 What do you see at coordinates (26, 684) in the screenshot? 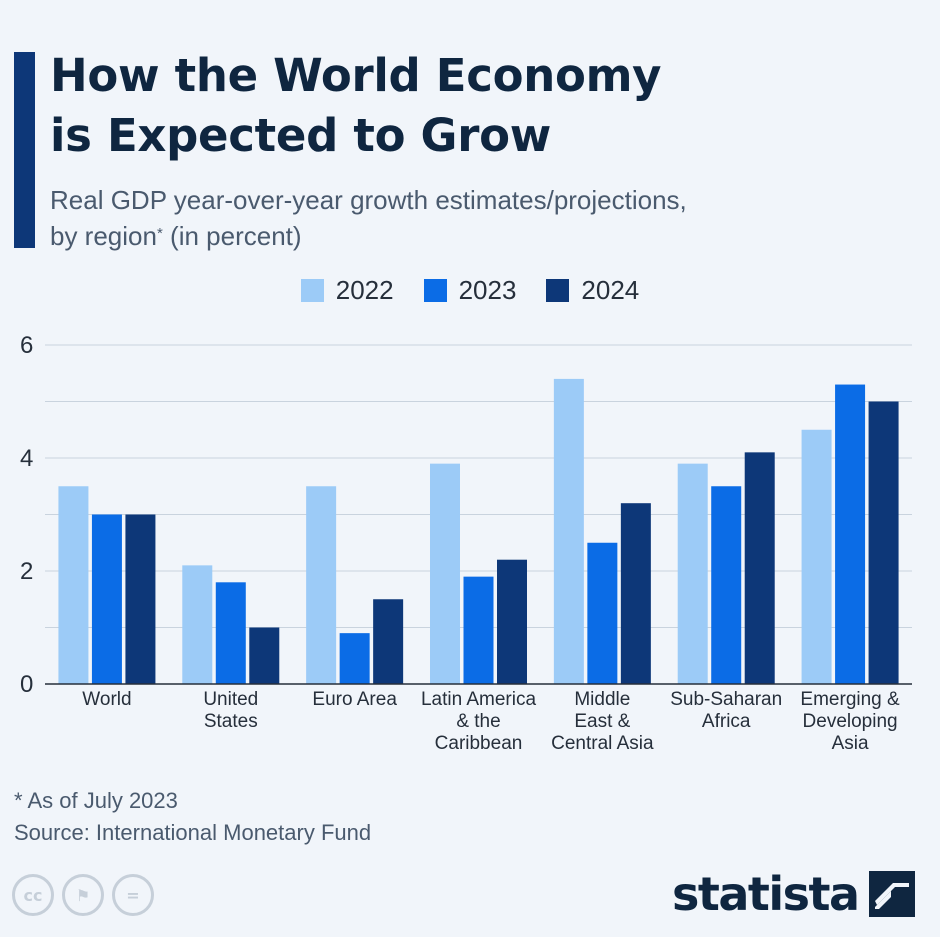
I see `y-tick-label: 0` at bounding box center [26, 684].